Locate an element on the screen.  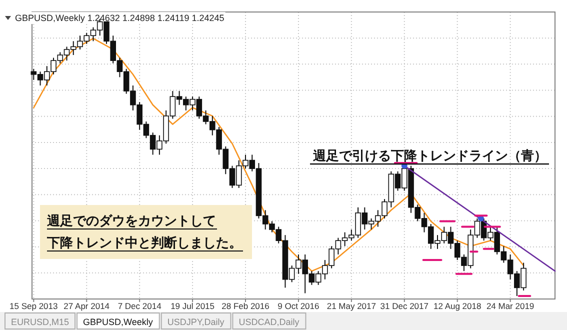
chart-title: GBPUSD,Weekly 1.24632 1.24898 1.24119 1.24245 is located at coordinates (119, 18).